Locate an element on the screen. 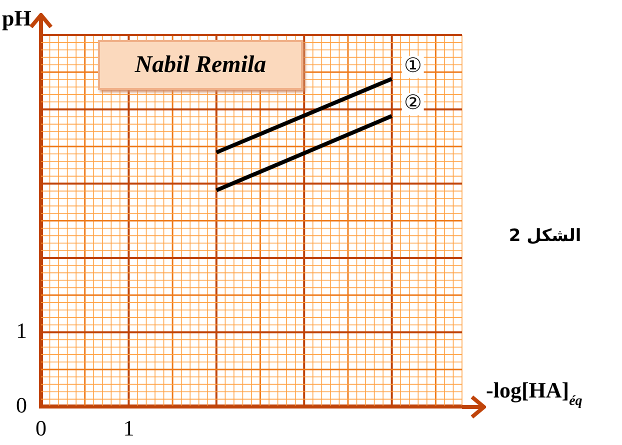 The image size is (622, 445). series-label: ① is located at coordinates (413, 65).